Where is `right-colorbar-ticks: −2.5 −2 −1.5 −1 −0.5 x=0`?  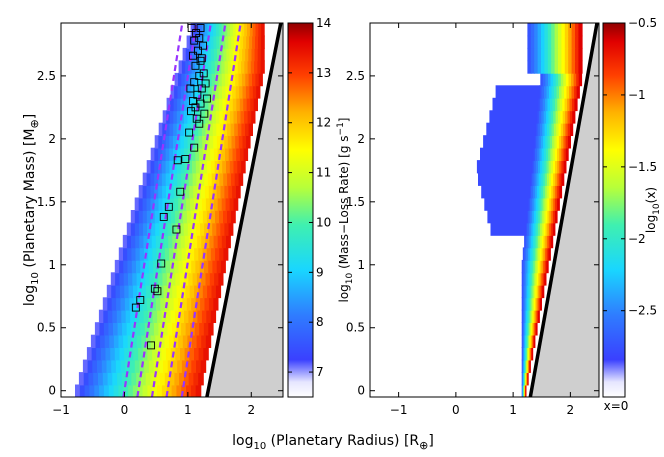
right-colorbar-ticks: −2.5 −2 −1.5 −1 −0.5 x=0 is located at coordinates (630, 214).